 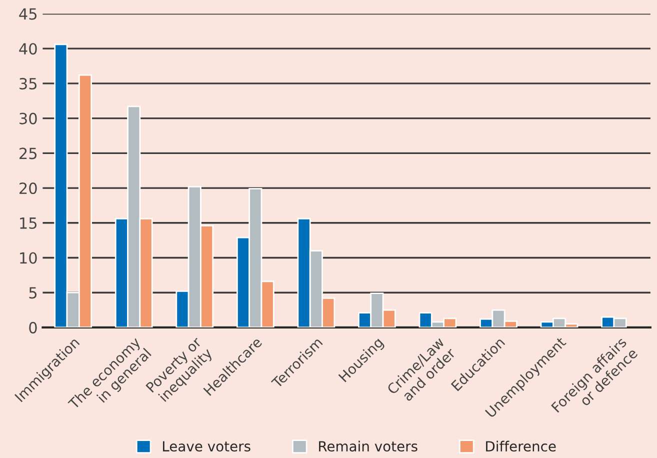 I want to click on y-tick-label: 40, so click(x=28, y=49).